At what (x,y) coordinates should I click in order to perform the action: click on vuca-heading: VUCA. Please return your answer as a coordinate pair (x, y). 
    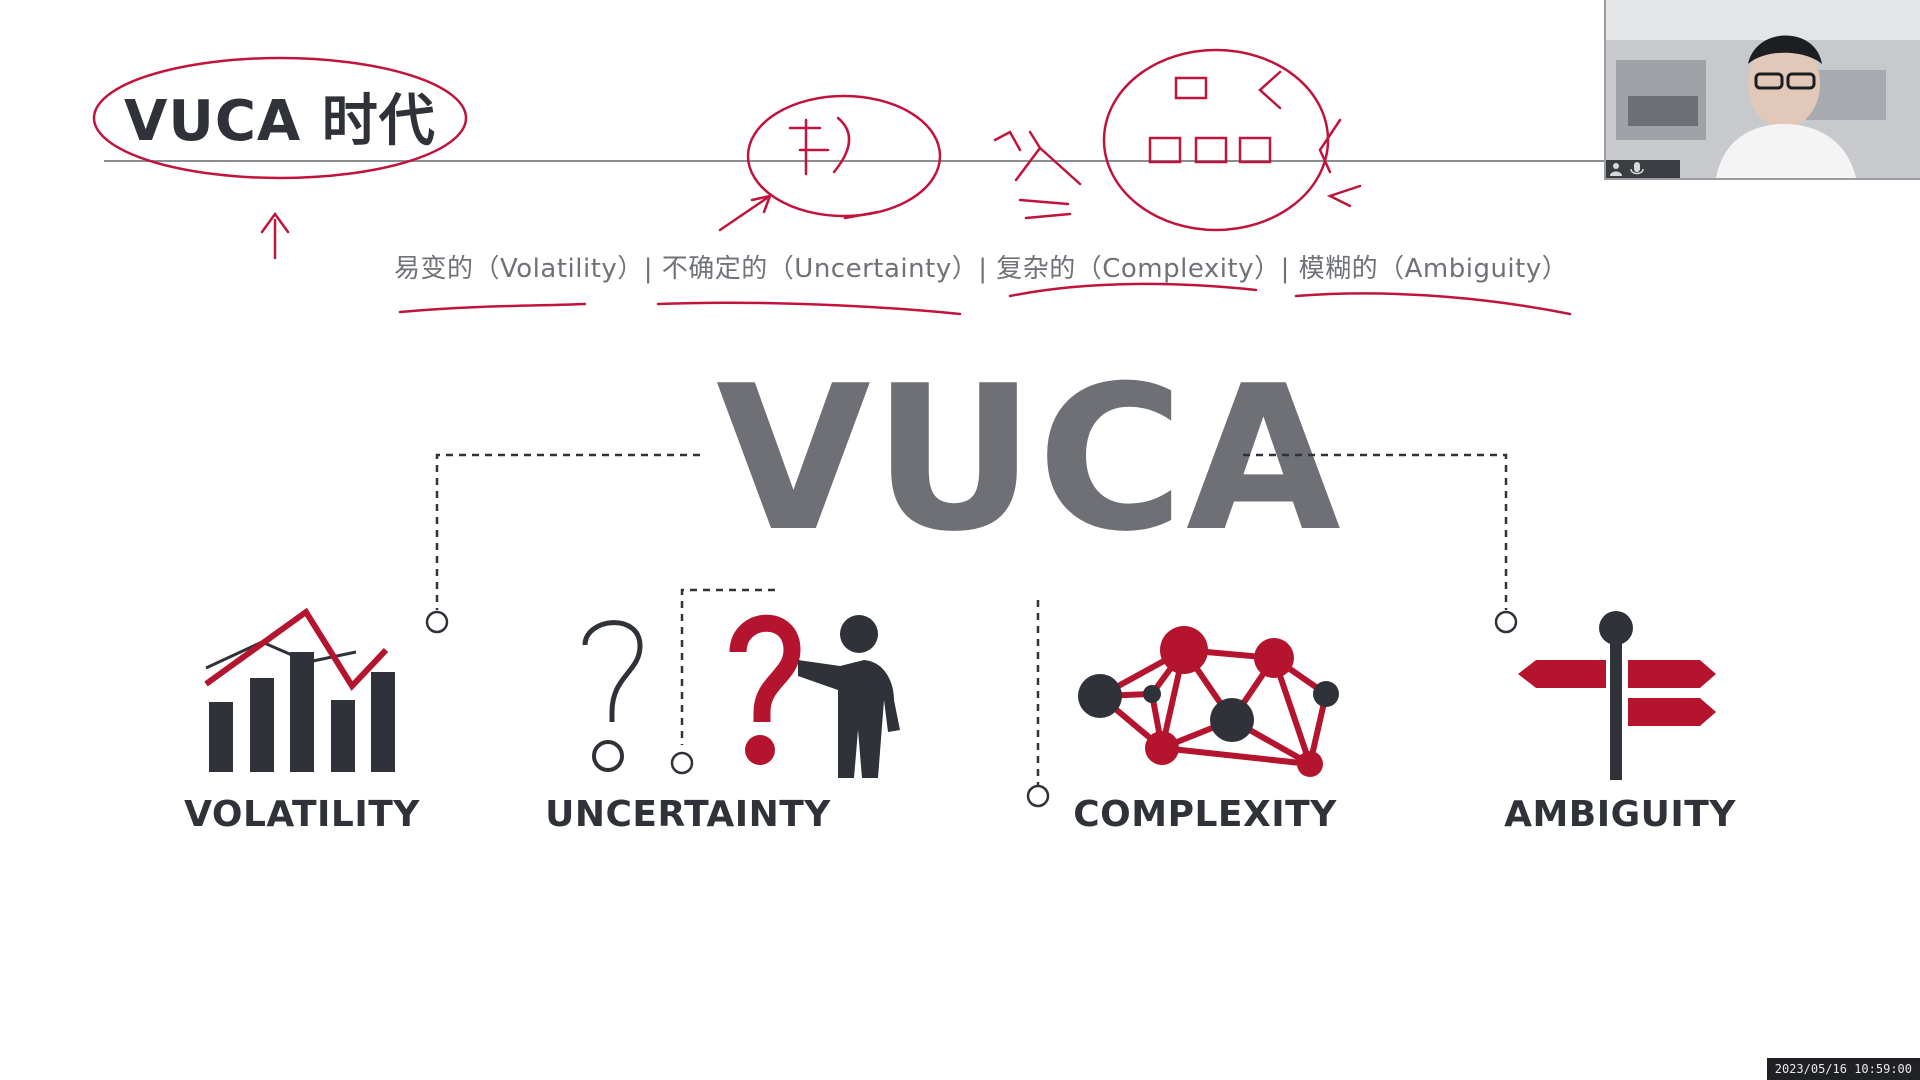
    Looking at the image, I should click on (1029, 459).